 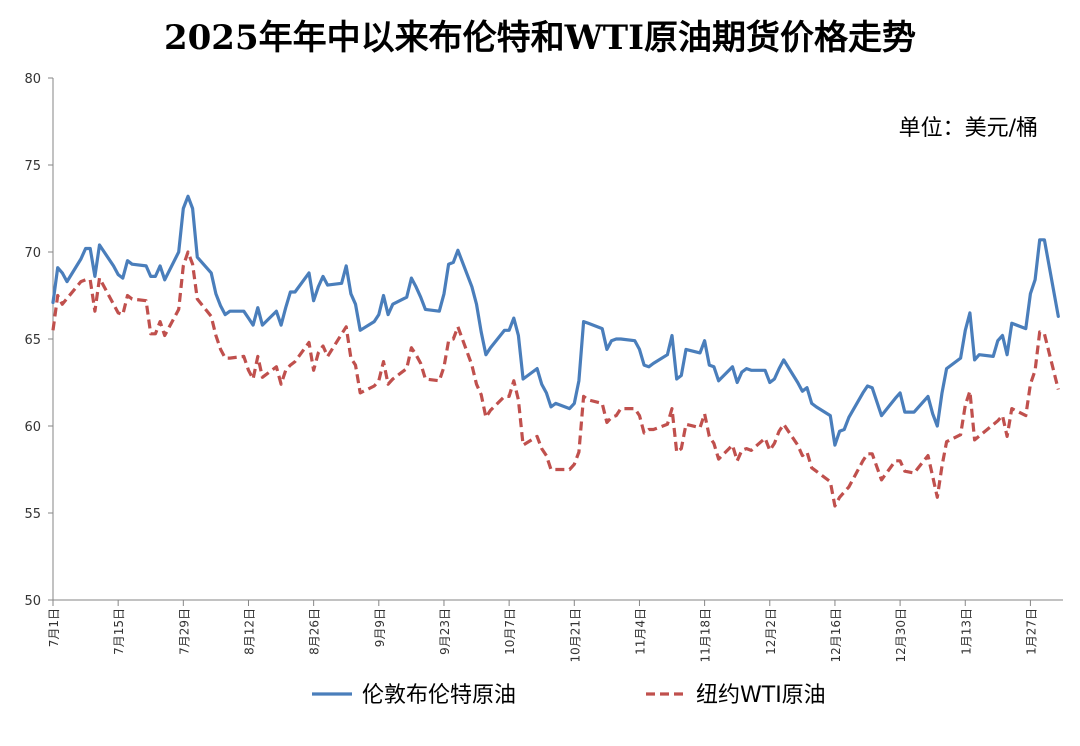 What do you see at coordinates (1031, 631) in the screenshot?
I see `x-tick-label: 1月27日` at bounding box center [1031, 631].